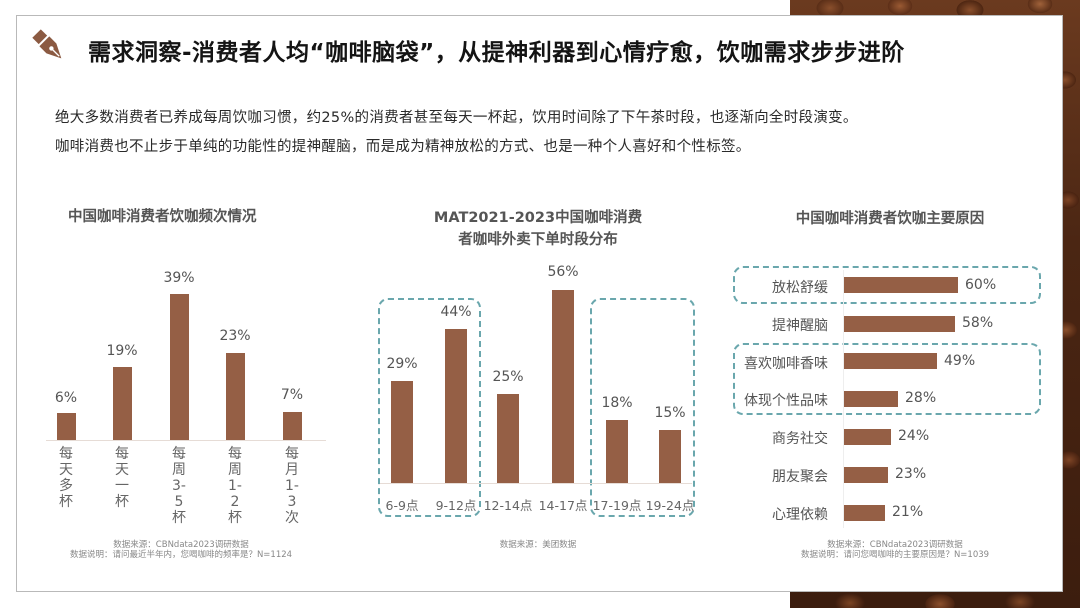 The height and width of the screenshot is (608, 1080). Describe the element at coordinates (642, 407) in the screenshot. I see `highlight-box-evening` at that location.